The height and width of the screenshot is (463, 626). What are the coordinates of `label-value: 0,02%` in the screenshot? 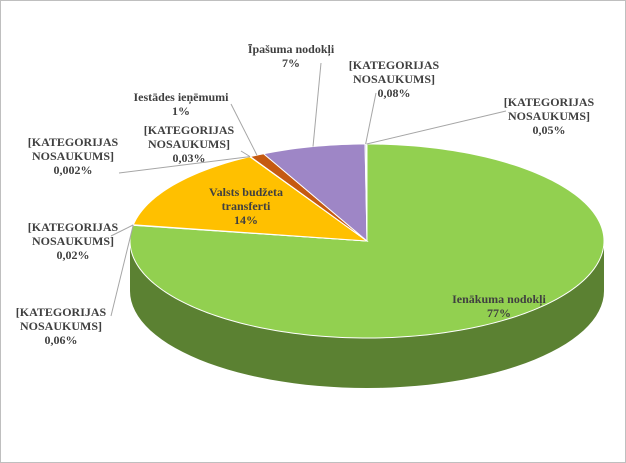 It's located at (73, 255).